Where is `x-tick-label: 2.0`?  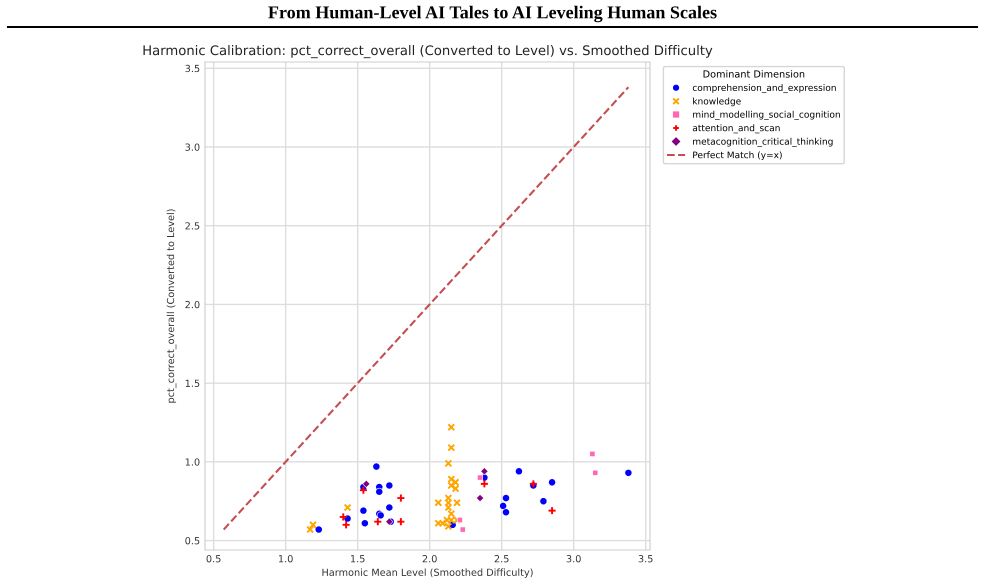 x-tick-label: 2.0 is located at coordinates (429, 558).